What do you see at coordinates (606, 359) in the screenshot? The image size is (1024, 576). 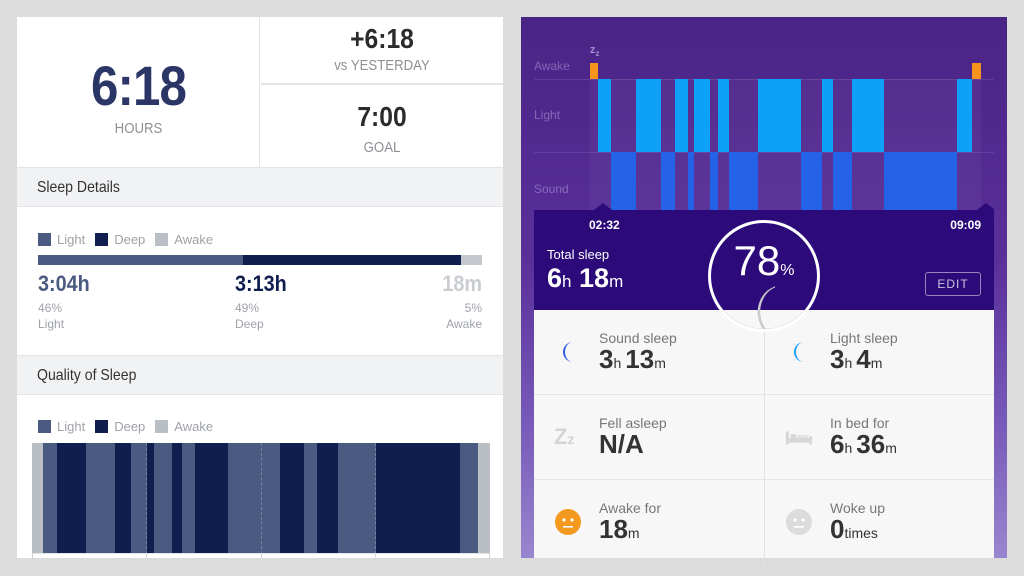 I see `value-hours: 3` at bounding box center [606, 359].